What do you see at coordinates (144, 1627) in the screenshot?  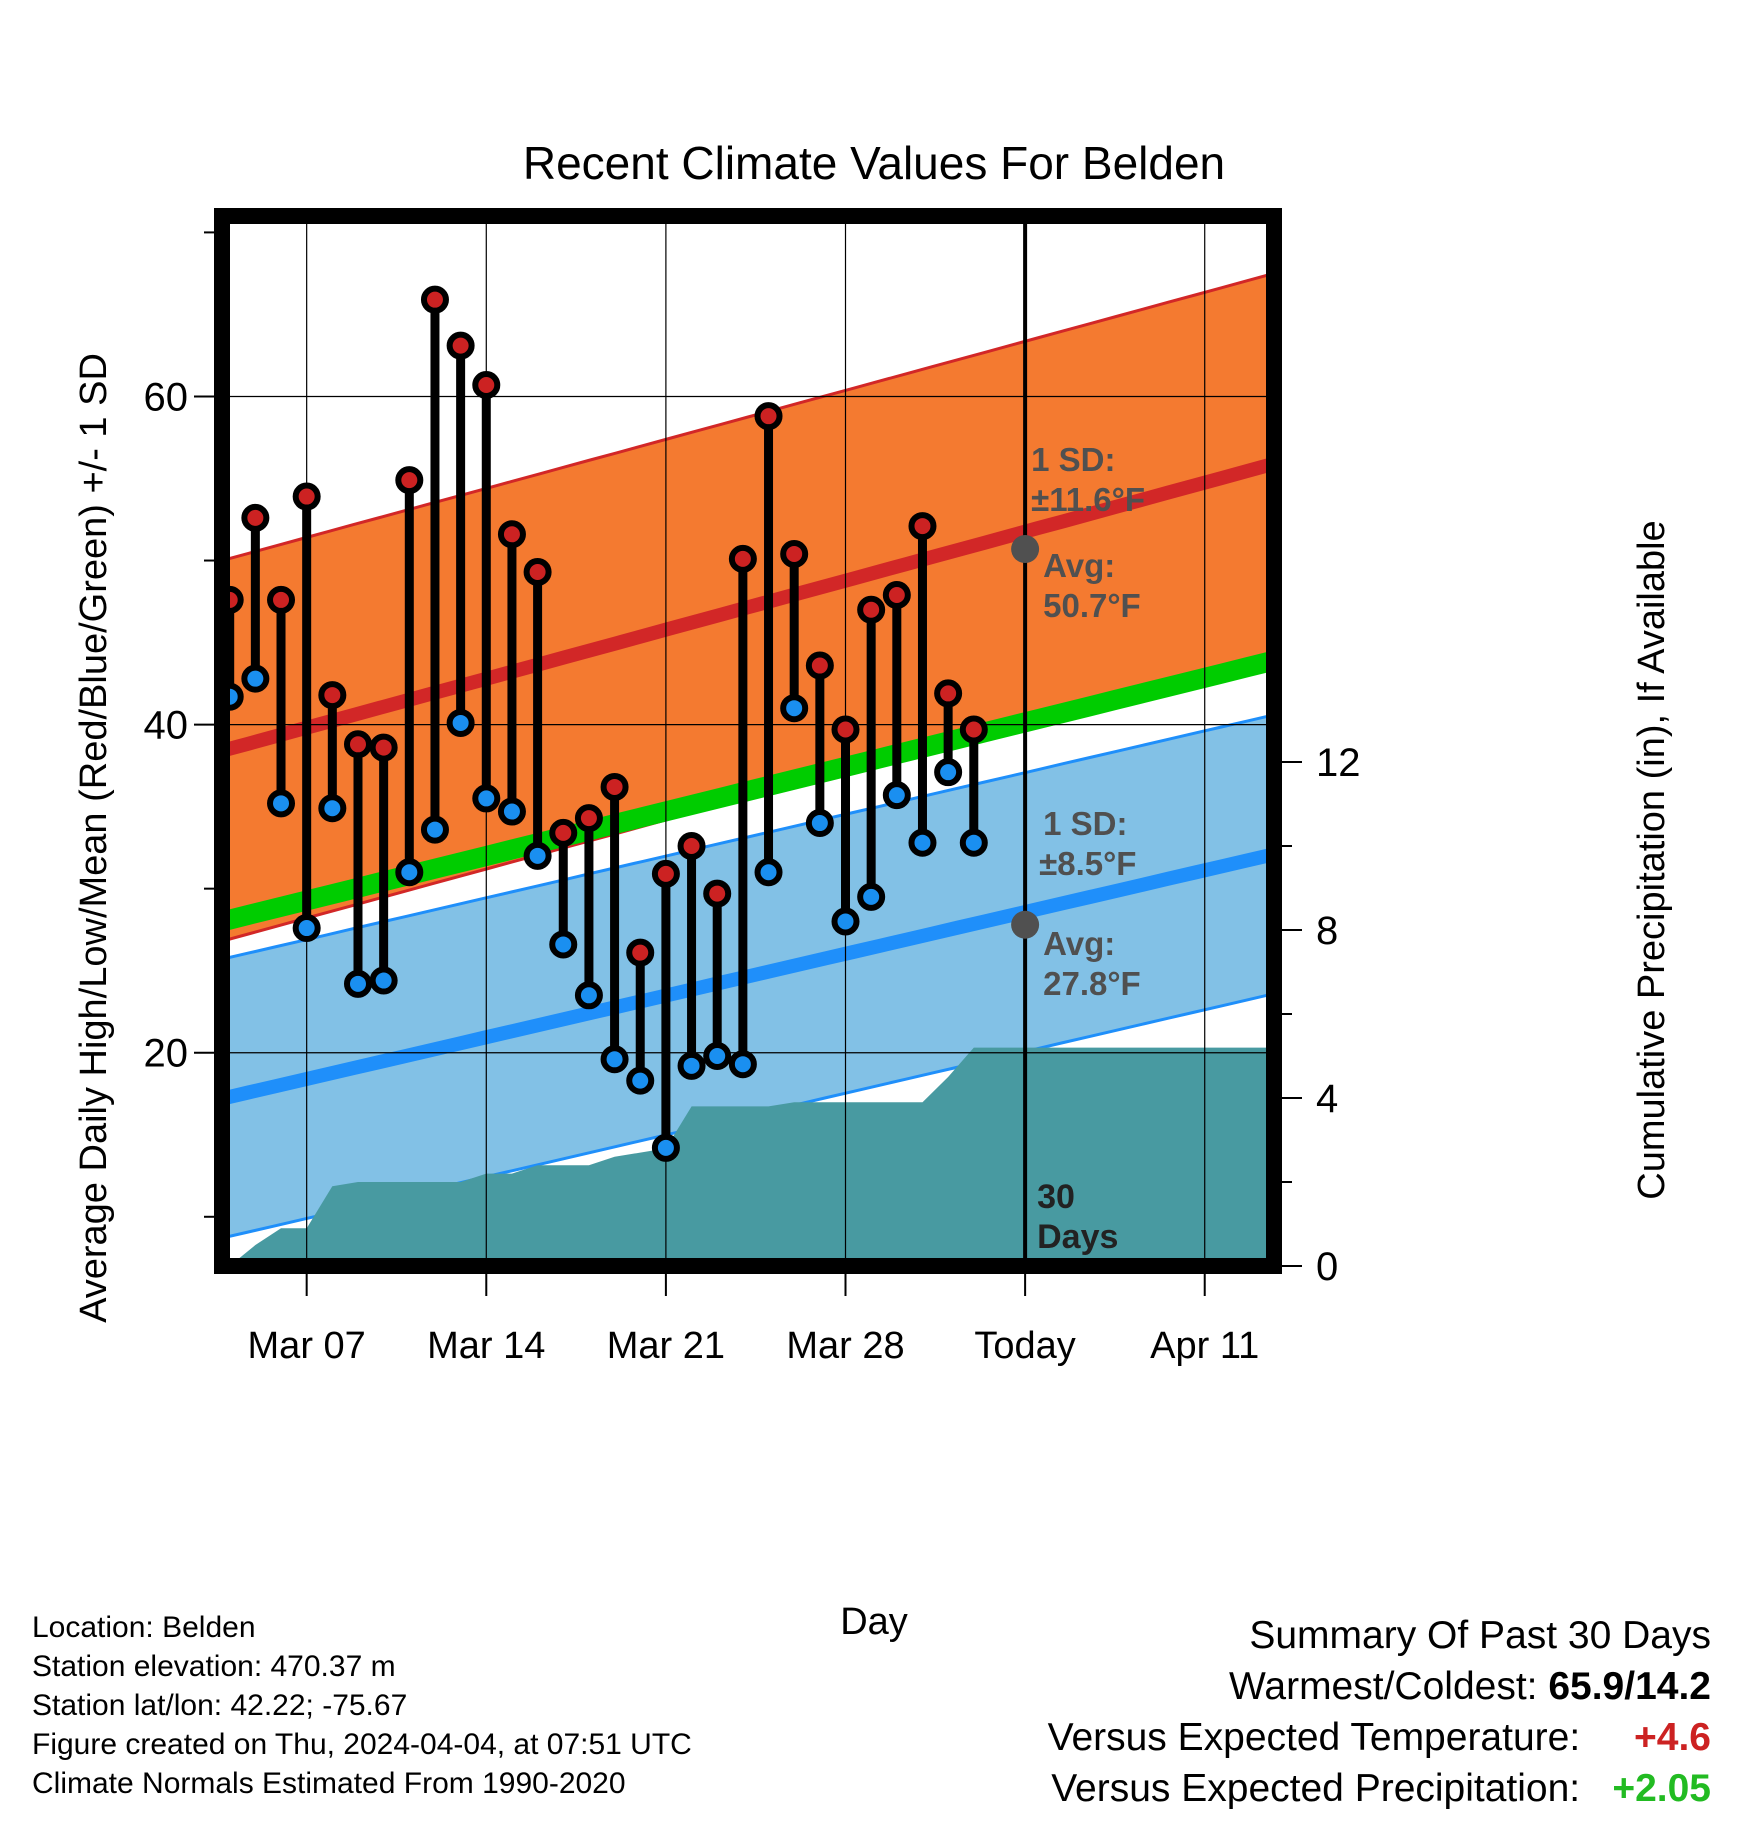 I see `location-text: Location: Belden` at bounding box center [144, 1627].